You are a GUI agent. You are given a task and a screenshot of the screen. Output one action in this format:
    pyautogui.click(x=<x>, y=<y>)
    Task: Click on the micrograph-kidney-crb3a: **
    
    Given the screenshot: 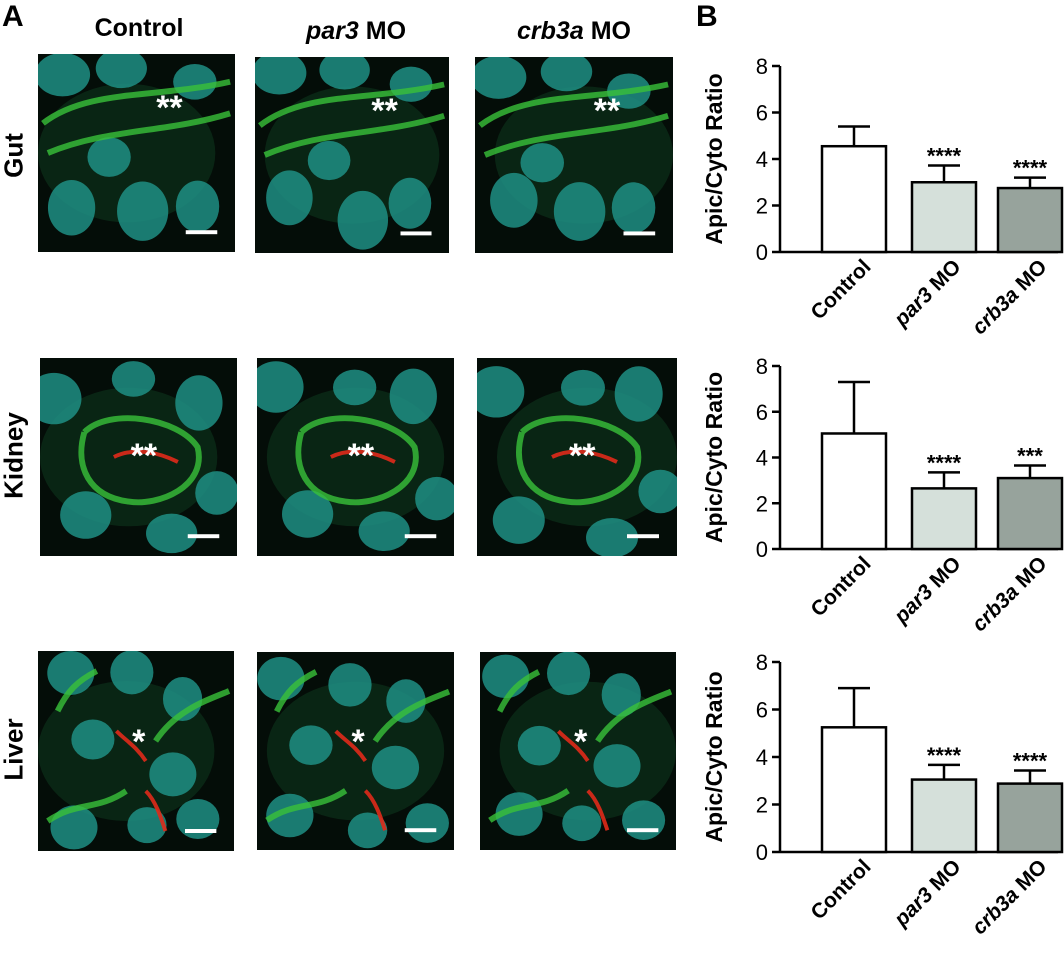 What is the action you would take?
    pyautogui.click(x=577, y=457)
    